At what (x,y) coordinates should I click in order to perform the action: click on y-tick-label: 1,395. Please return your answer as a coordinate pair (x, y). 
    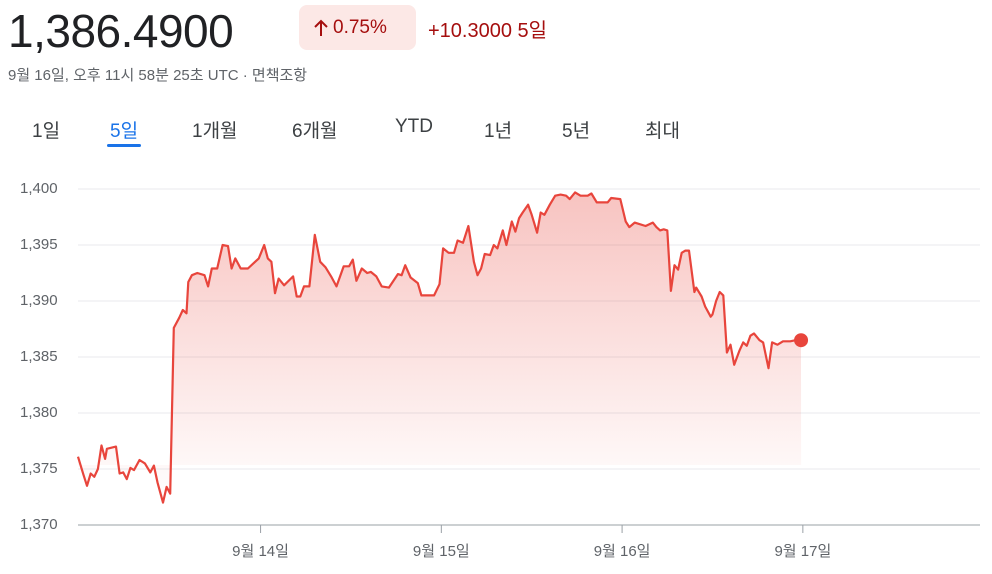
    Looking at the image, I should click on (39, 244).